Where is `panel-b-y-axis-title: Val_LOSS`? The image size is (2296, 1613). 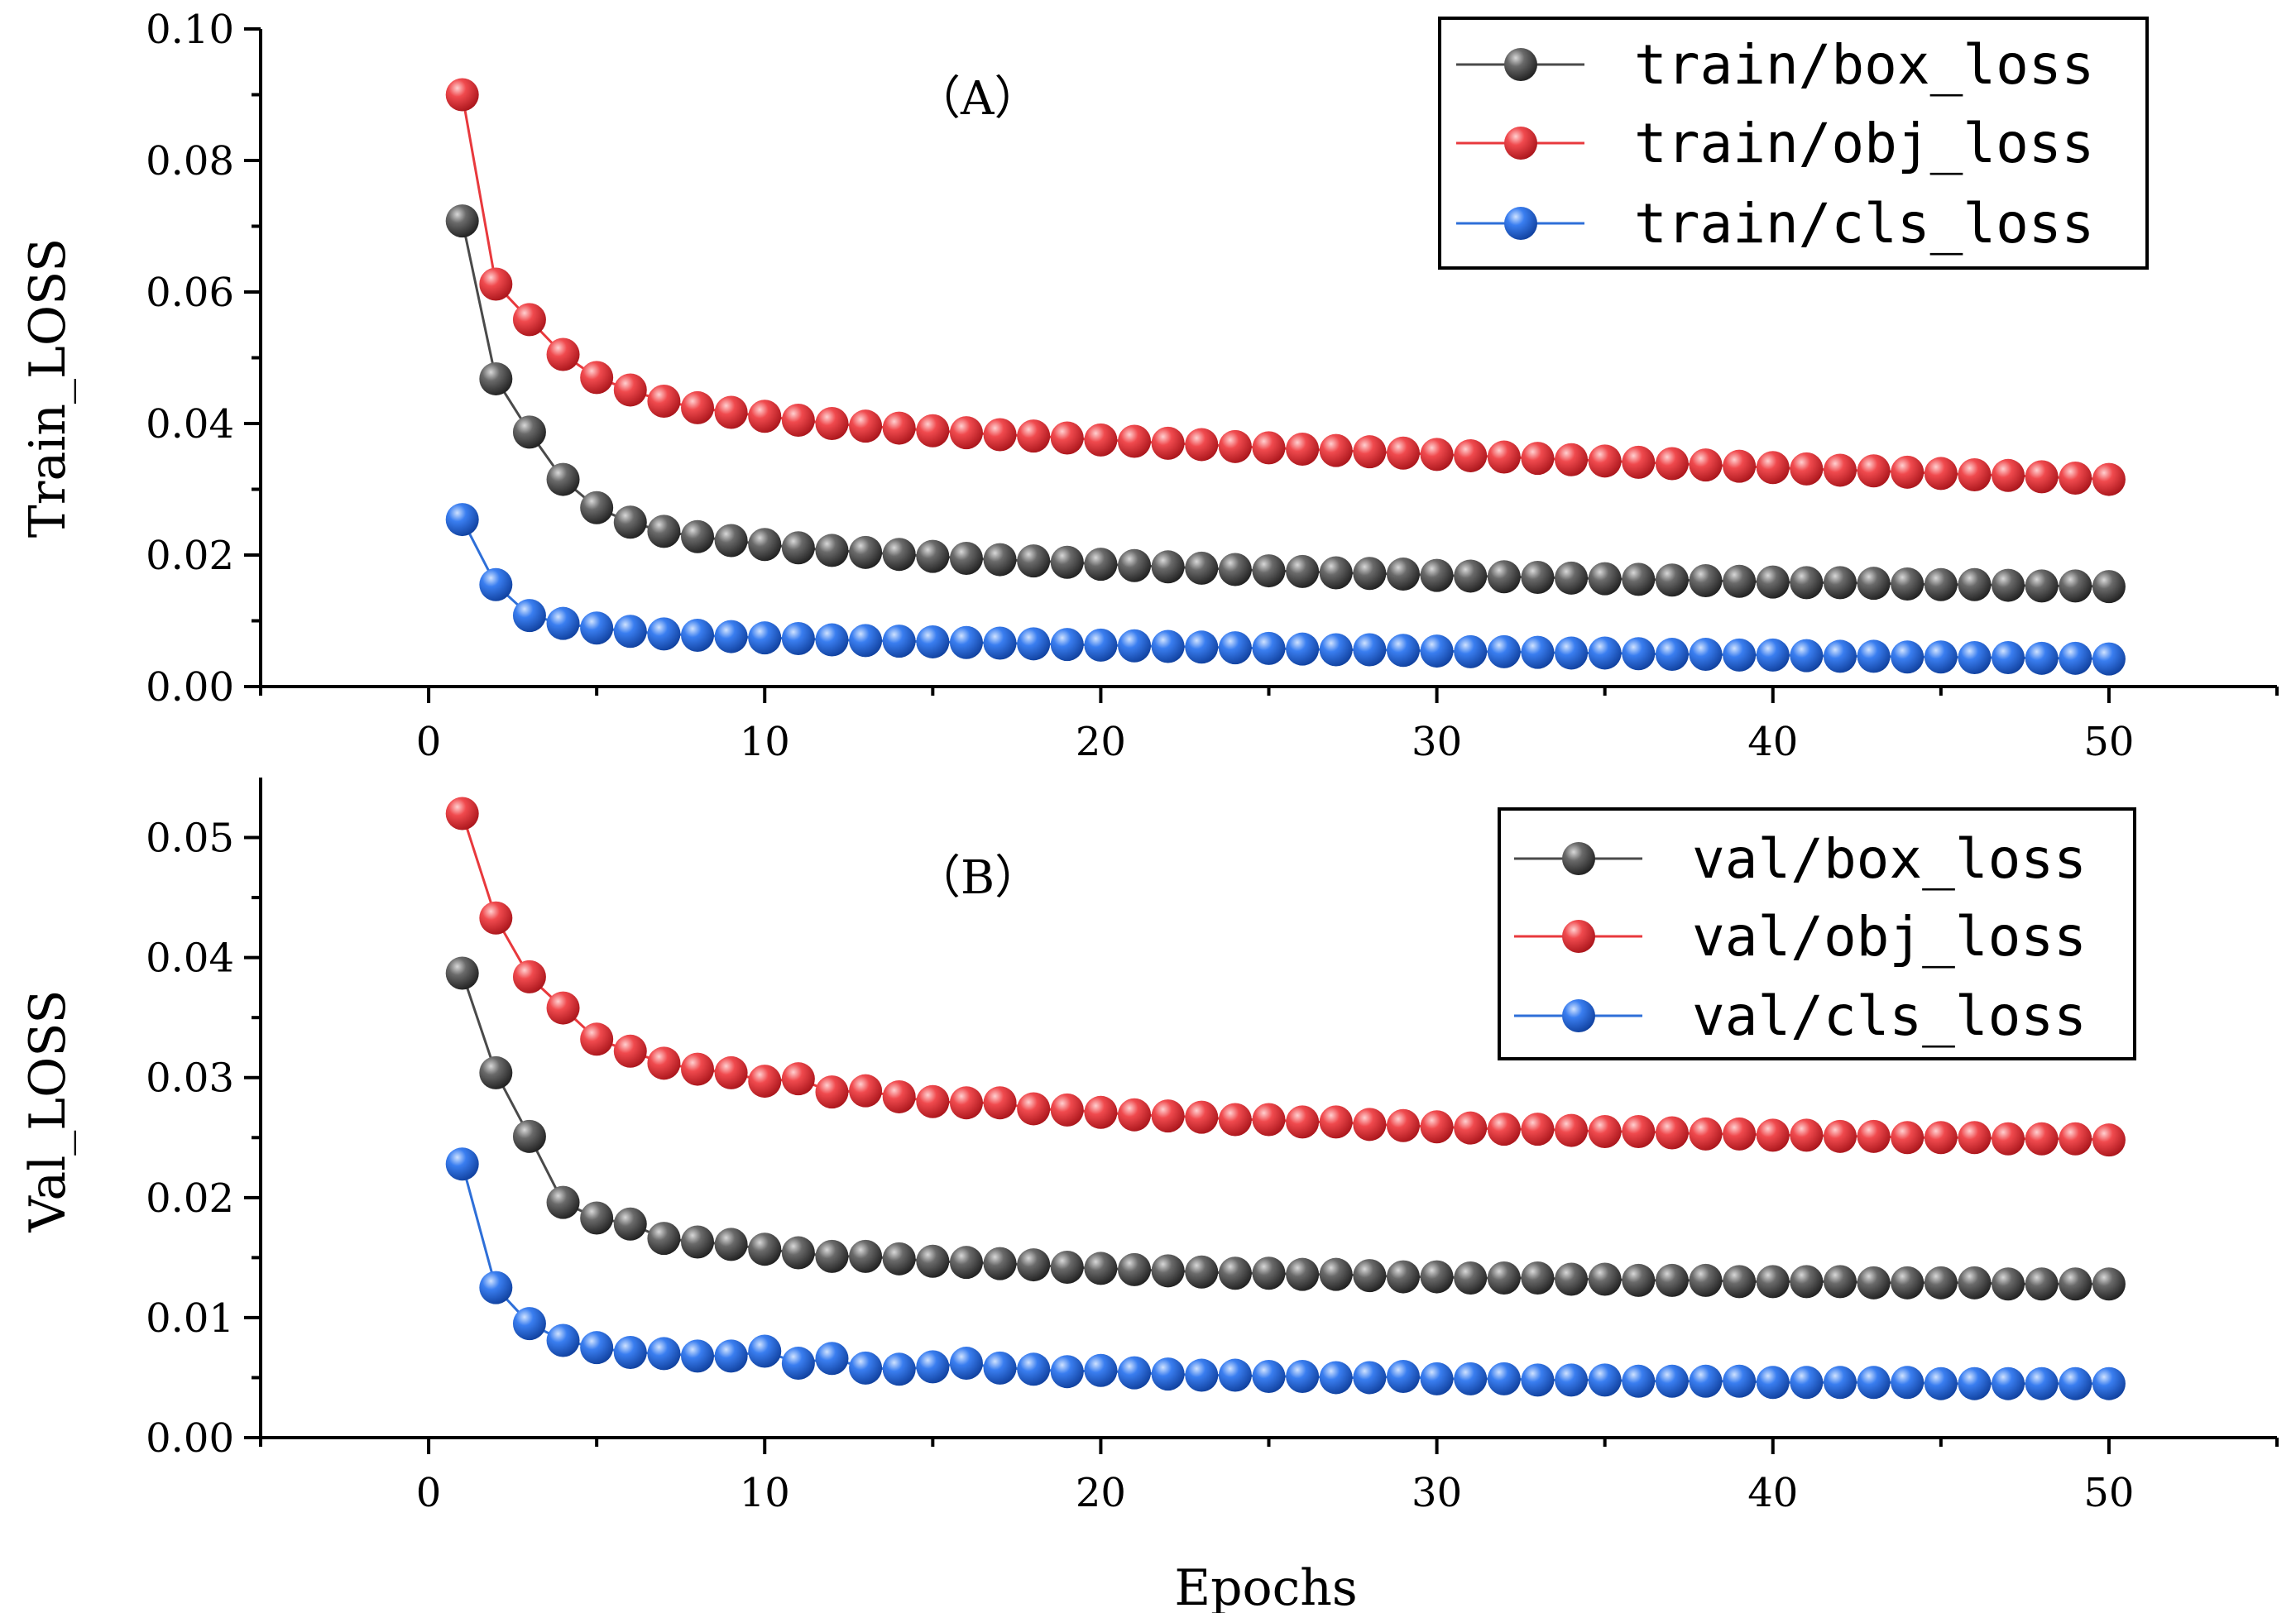
panel-b-y-axis-title: Val_LOSS is located at coordinates (48, 1111).